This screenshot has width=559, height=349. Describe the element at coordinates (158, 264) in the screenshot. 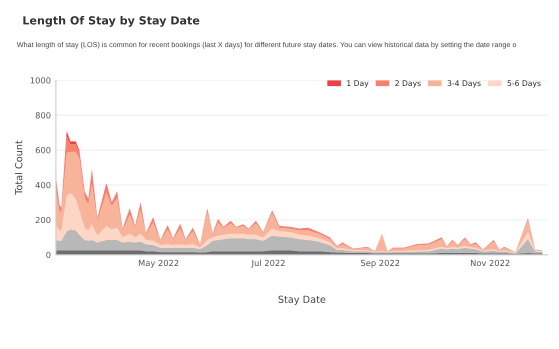

I see `x-tick-label: May 2022` at that location.